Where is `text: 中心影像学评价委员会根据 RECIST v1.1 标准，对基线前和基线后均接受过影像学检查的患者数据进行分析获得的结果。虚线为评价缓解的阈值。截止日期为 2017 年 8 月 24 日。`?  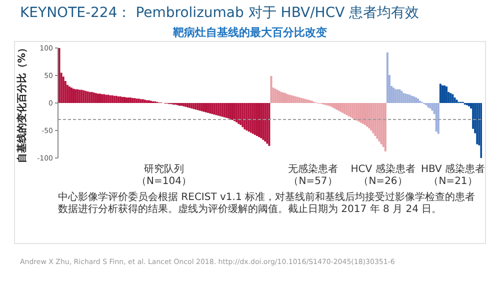
text: 中心影像学评价委员会根据 RECIST v1.1 标准，对基线前和基线后均接受过影像学检查的患者数据进行分析获得的结果。虚线为评价缓解的阈值。截止日期为 2017 年 8 月 24 日。 is located at coordinates (267, 204).